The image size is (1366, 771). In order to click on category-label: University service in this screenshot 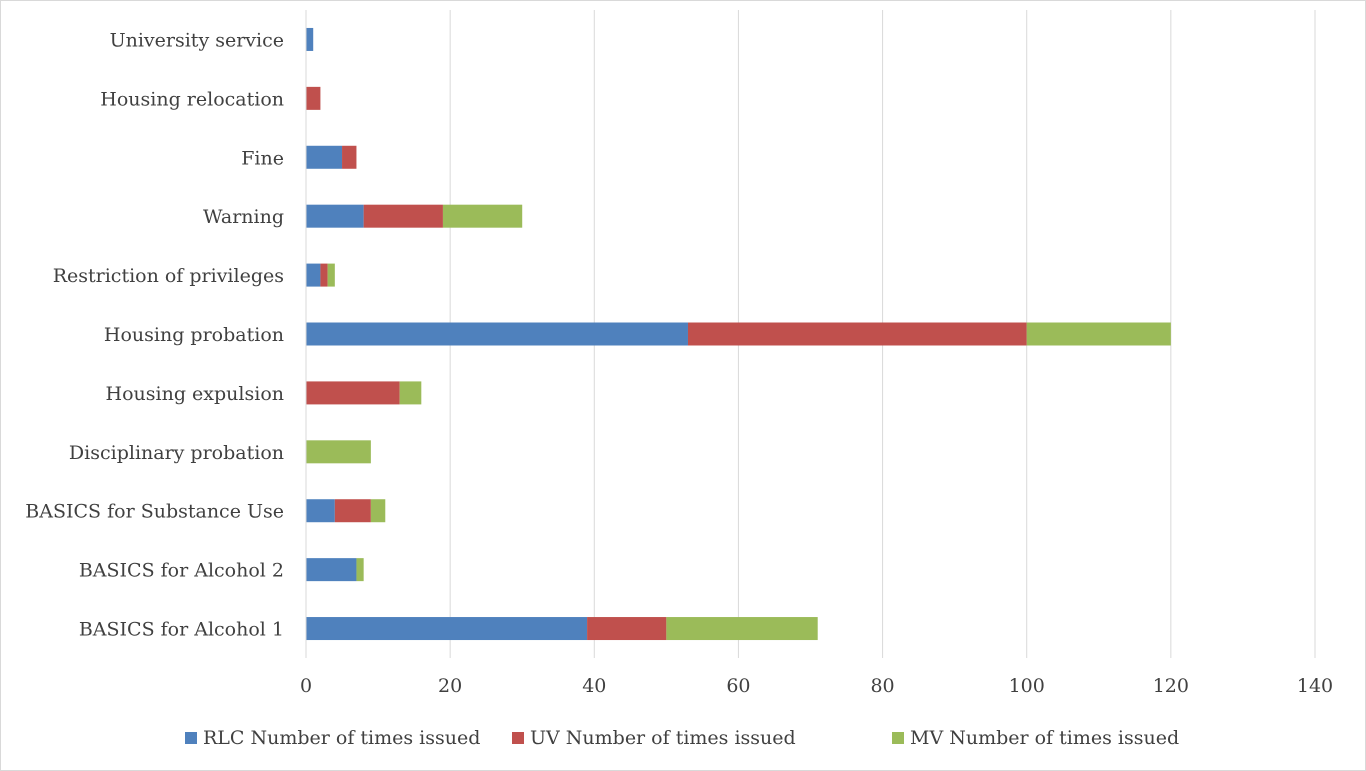, I will do `click(197, 40)`.